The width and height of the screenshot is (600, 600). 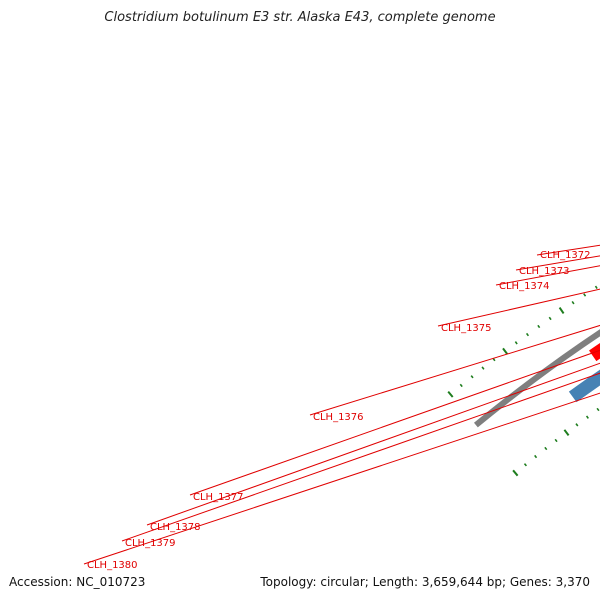 I want to click on scale-ticks, so click(x=523, y=381).